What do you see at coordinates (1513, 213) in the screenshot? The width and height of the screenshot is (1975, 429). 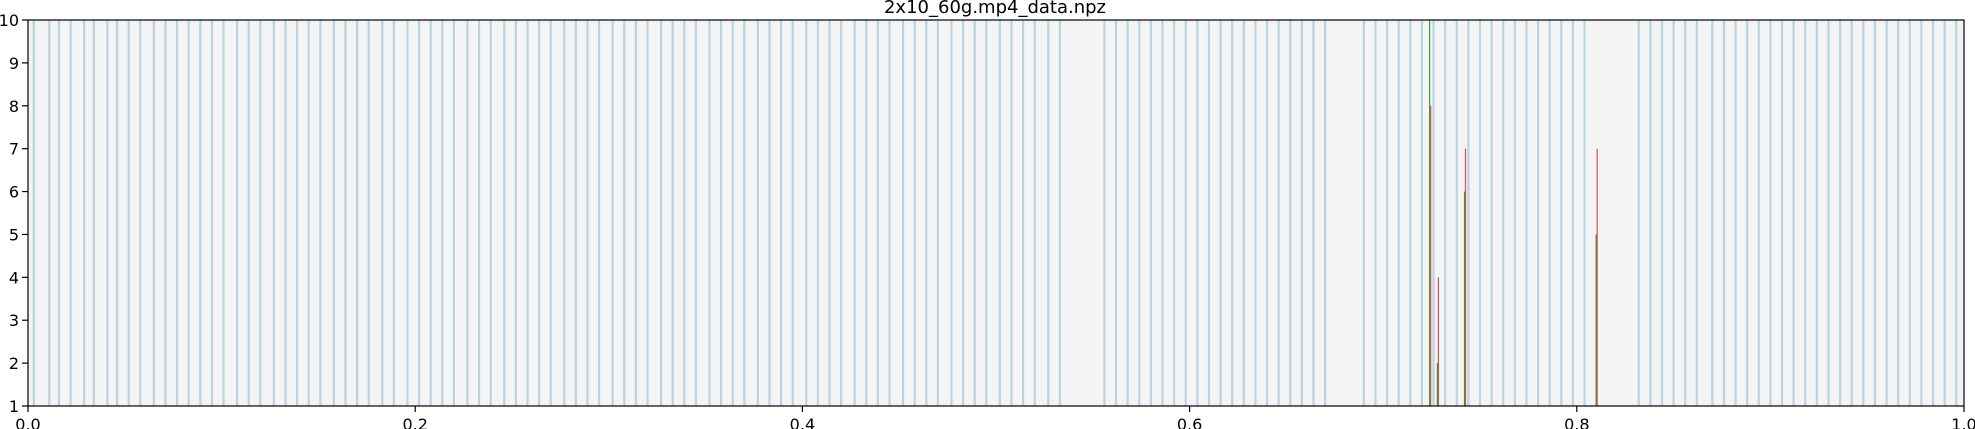 I see `spike-group` at bounding box center [1513, 213].